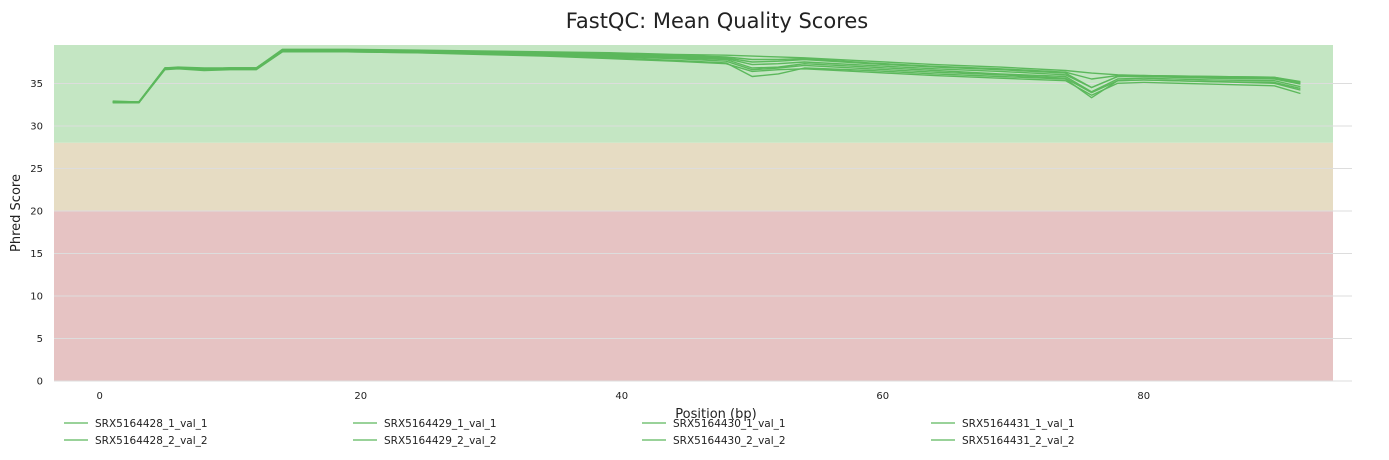 The width and height of the screenshot is (1389, 460). Describe the element at coordinates (36, 254) in the screenshot. I see `y-tick-label: 15` at that location.